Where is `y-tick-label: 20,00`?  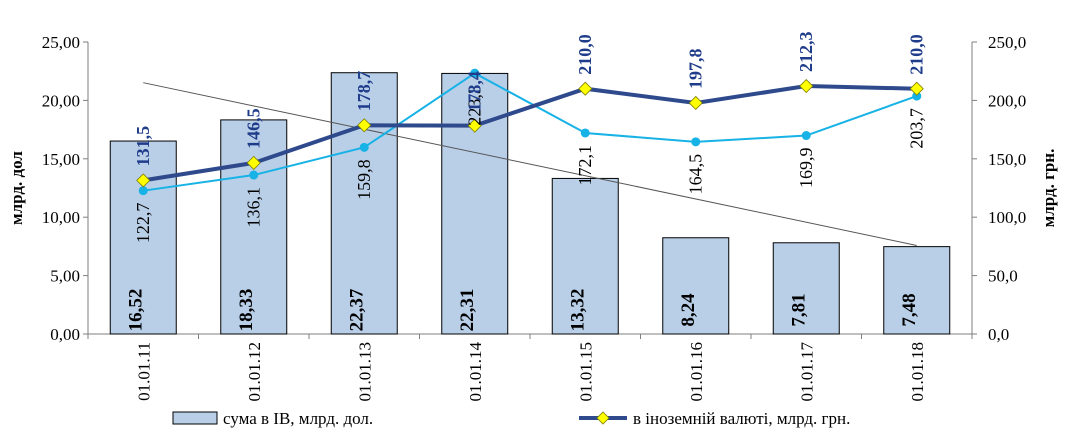 y-tick-label: 20,00 is located at coordinates (61, 100).